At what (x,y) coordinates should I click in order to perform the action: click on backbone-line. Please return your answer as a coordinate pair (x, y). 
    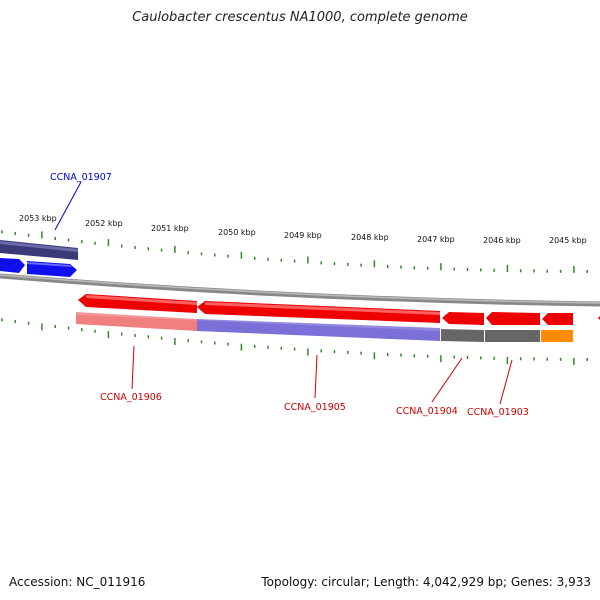
    Looking at the image, I should click on (300, 290).